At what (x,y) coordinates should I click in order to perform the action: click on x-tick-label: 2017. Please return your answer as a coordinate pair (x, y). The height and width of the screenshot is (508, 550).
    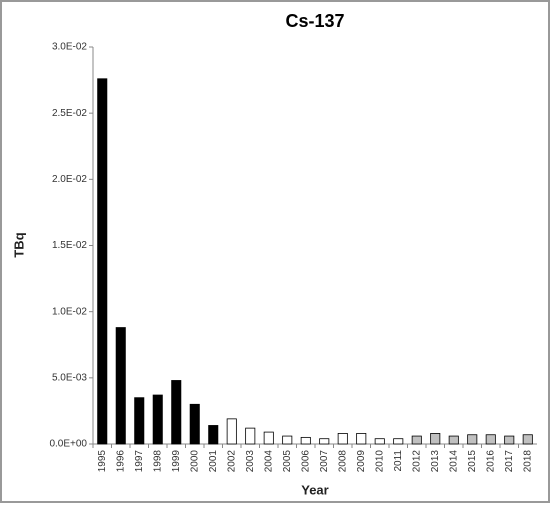
    Looking at the image, I should click on (509, 461).